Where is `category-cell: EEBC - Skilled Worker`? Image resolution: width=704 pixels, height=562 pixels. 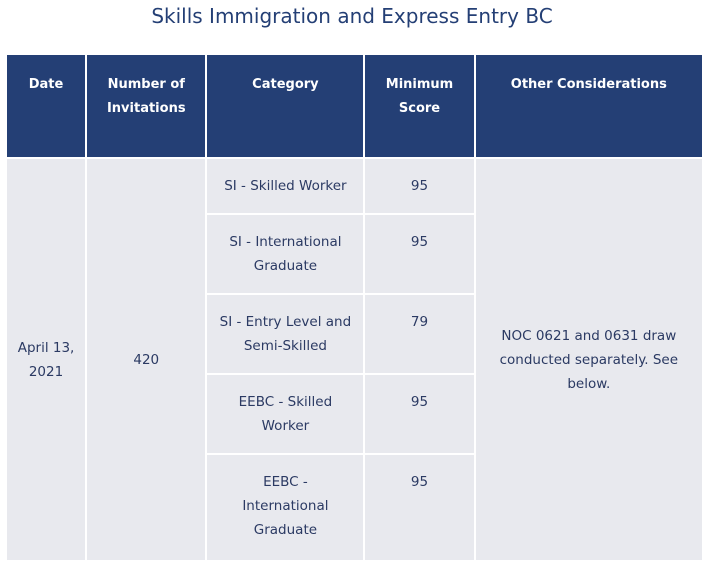
category-cell: EEBC - Skilled Worker is located at coordinates (285, 414).